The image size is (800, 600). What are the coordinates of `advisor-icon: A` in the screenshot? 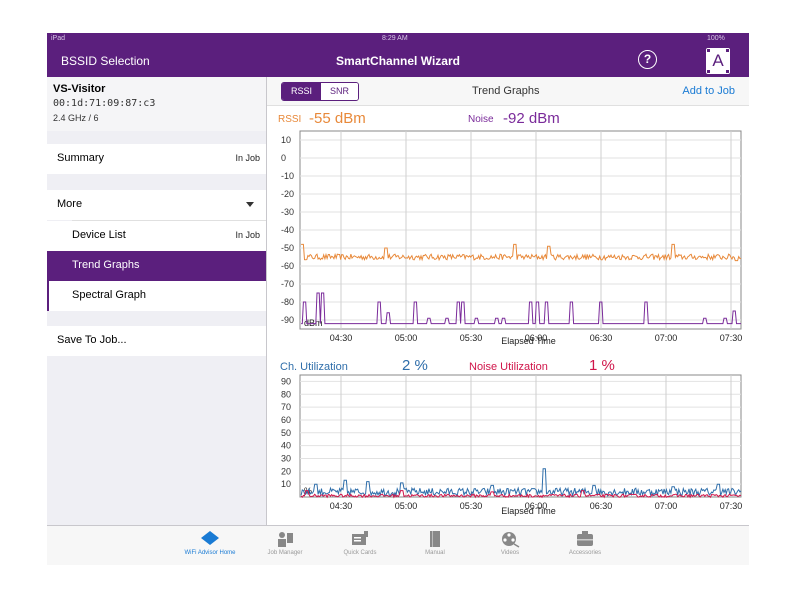 It's located at (718, 61).